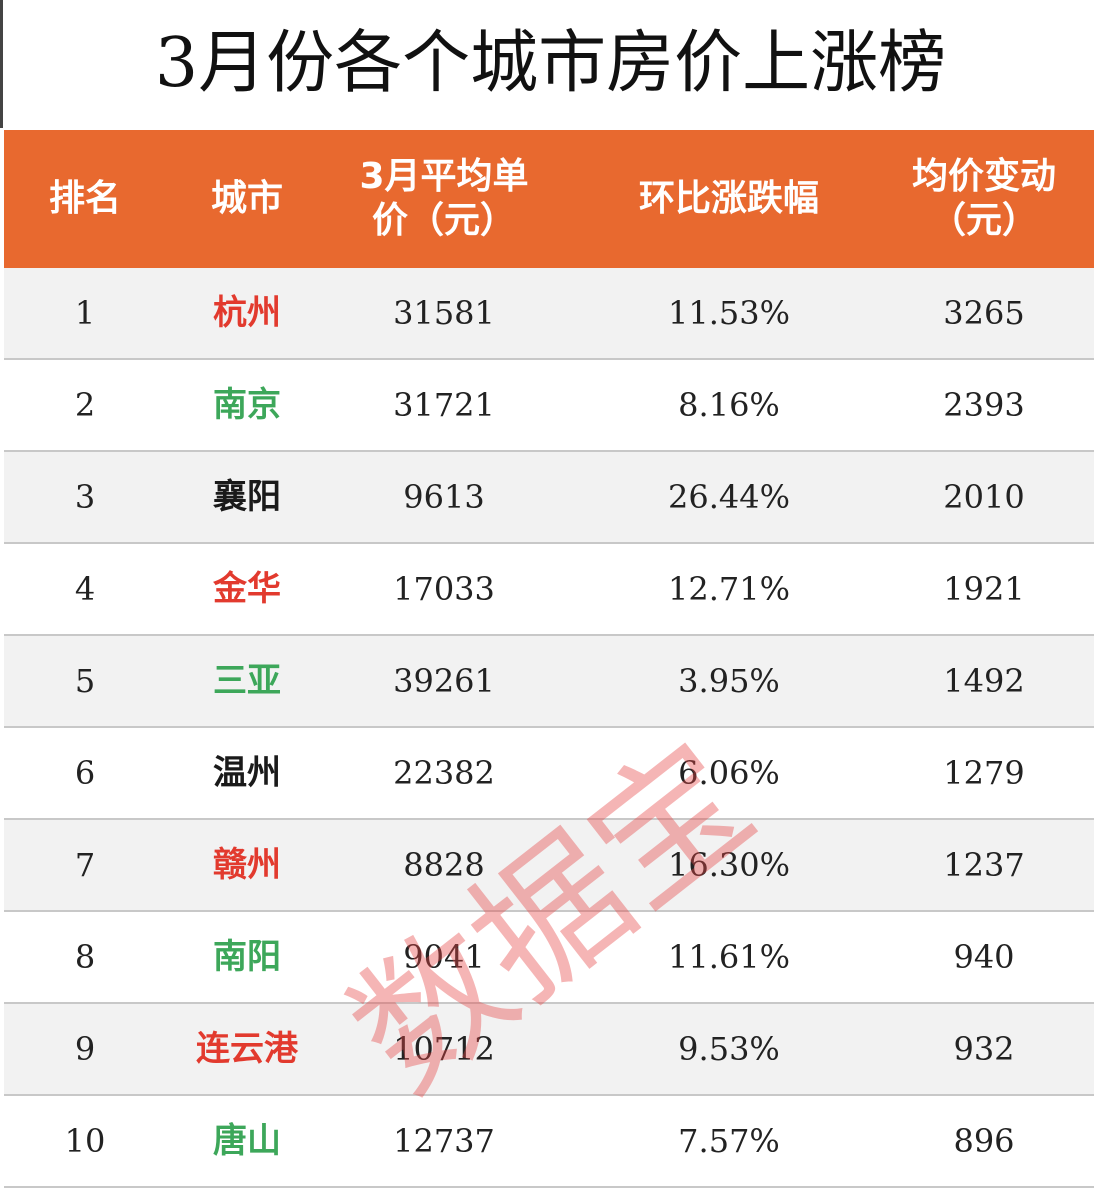 Image resolution: width=1098 pixels, height=1188 pixels. What do you see at coordinates (247, 865) in the screenshot?
I see `city-cell: 赣州` at bounding box center [247, 865].